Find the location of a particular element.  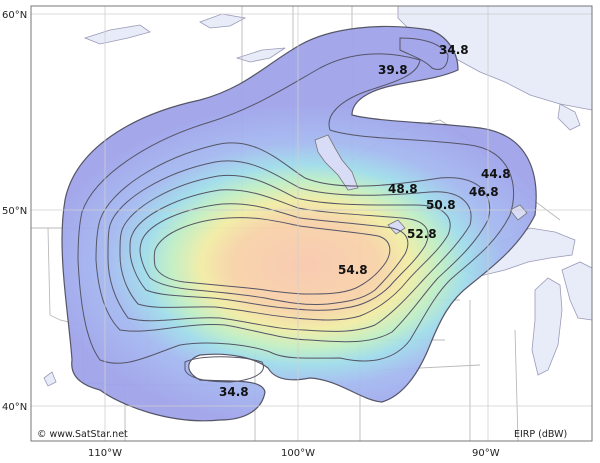

contour-hook is located at coordinates (424, 53).